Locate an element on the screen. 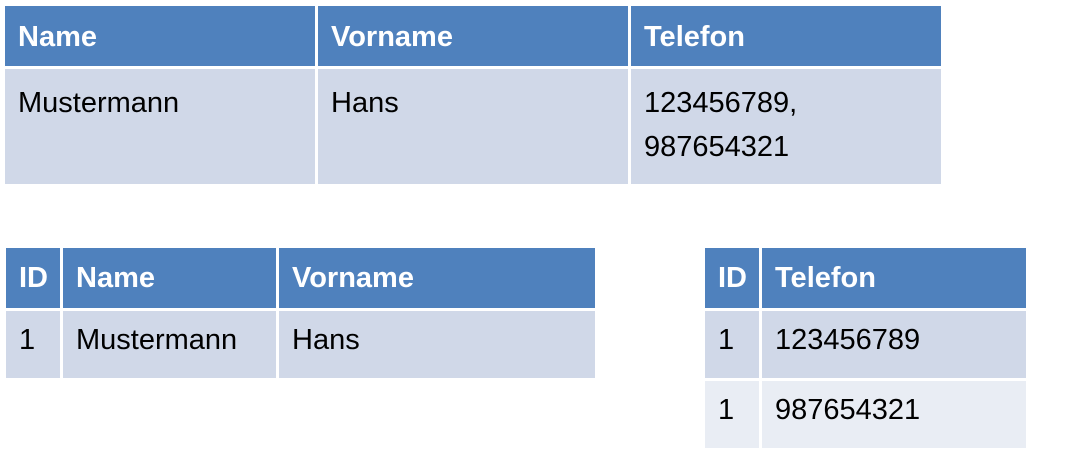  table-header-row: Name Vorname Telefon is located at coordinates (473, 36).